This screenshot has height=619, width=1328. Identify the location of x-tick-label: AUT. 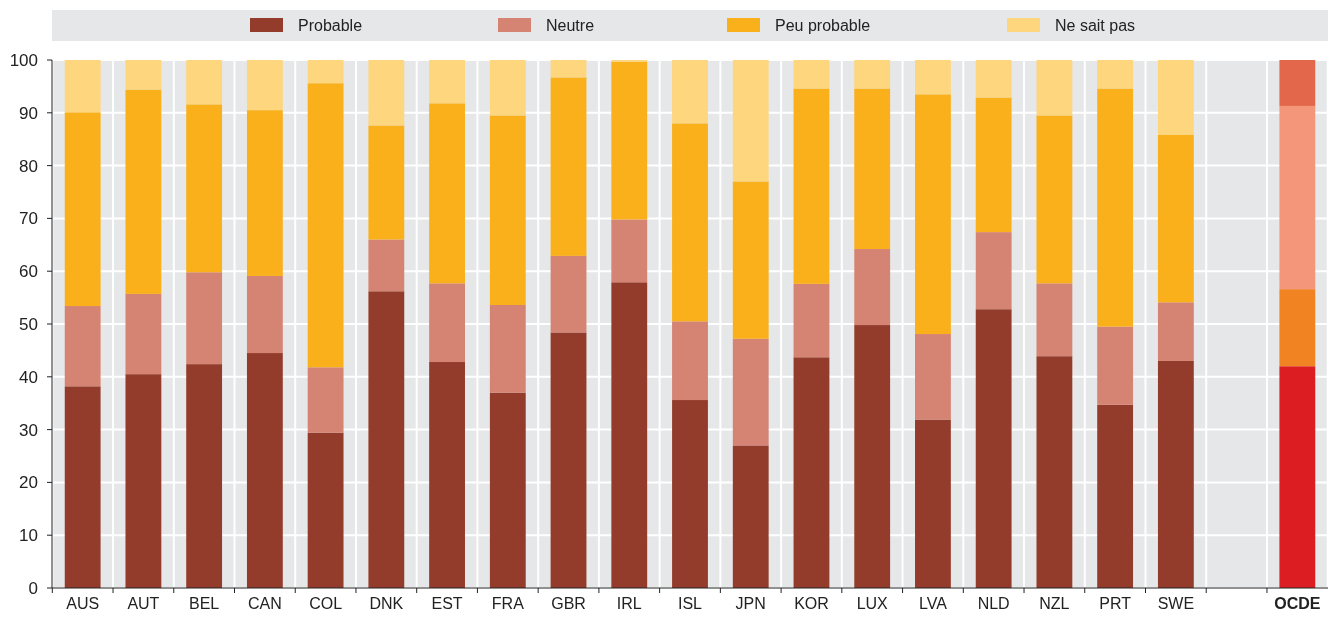
(143, 603).